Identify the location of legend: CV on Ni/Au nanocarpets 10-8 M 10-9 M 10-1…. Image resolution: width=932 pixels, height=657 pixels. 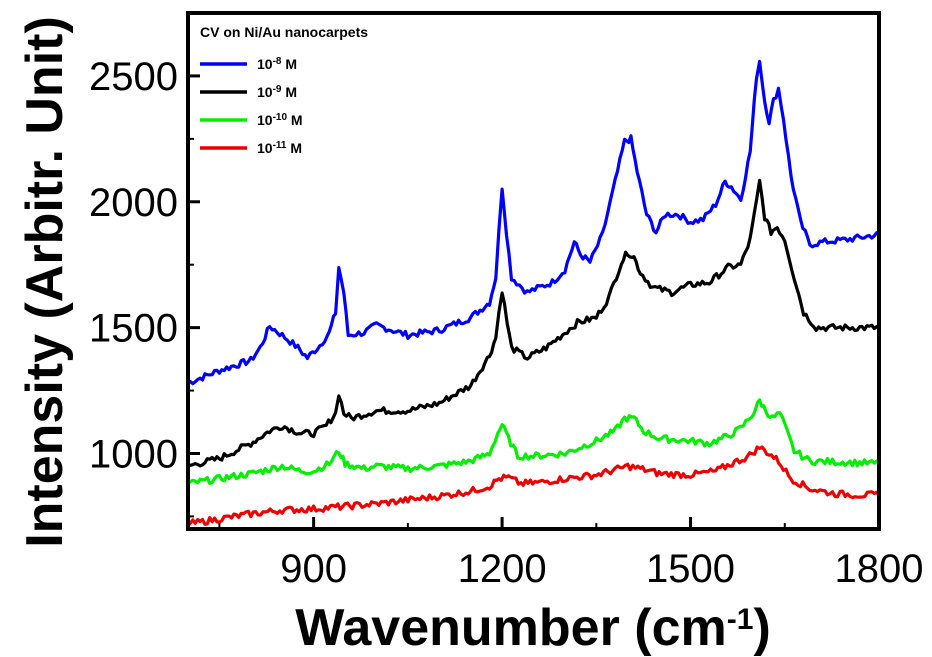
(284, 90).